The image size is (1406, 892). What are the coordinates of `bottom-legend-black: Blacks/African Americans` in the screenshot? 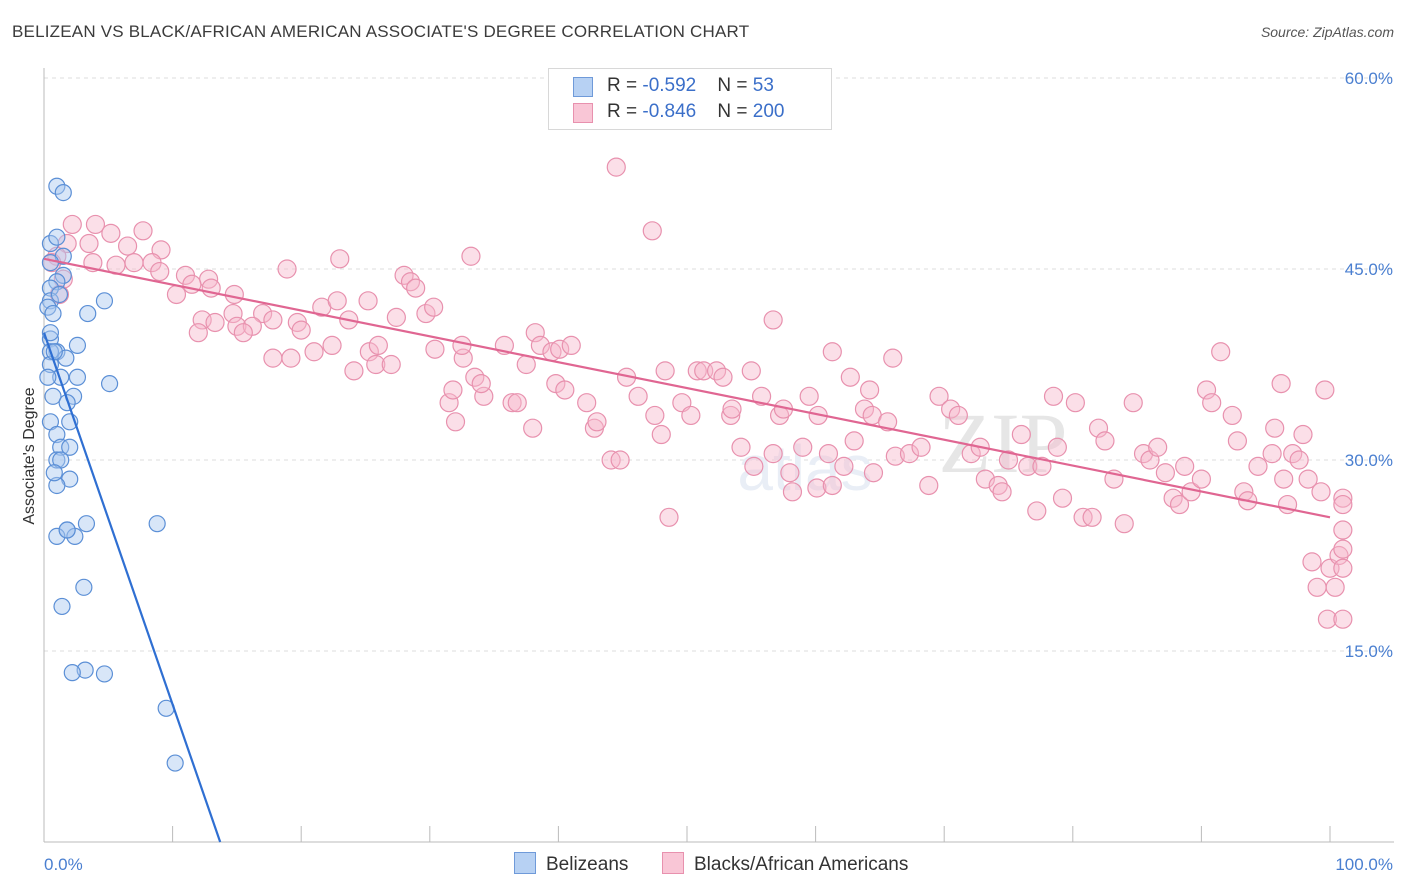 It's located at (785, 864).